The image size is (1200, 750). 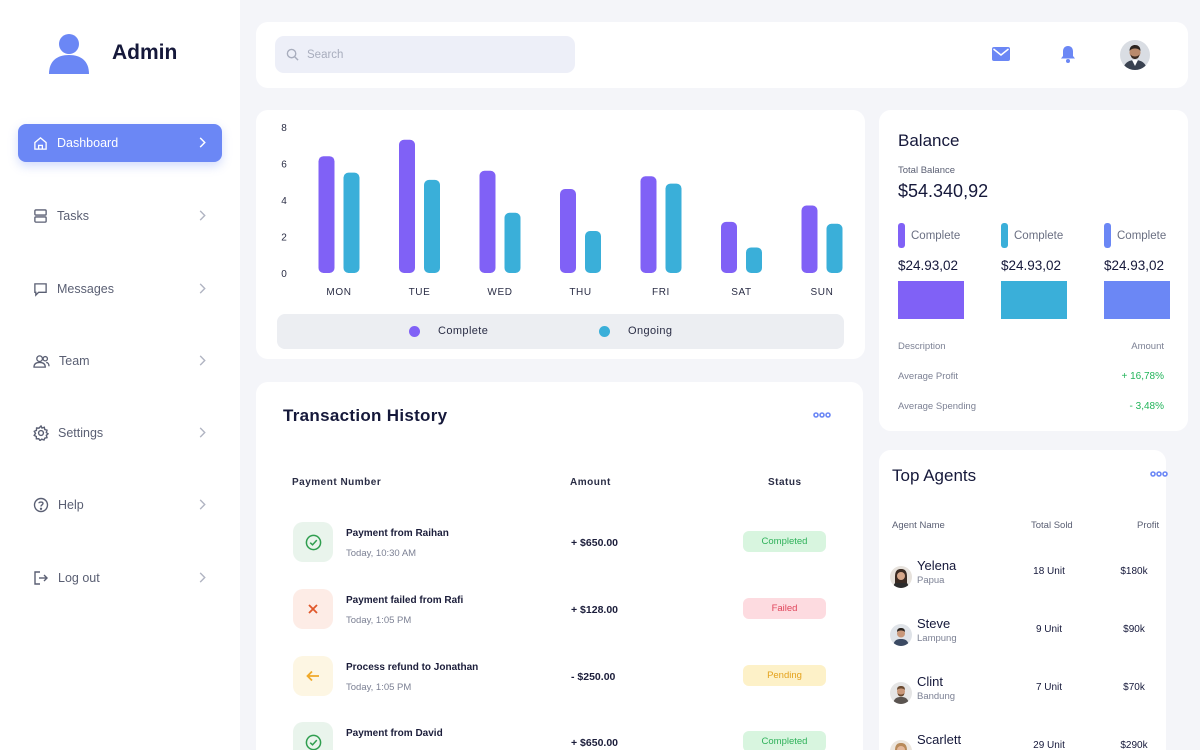 I want to click on brand: Admin, so click(x=112, y=53).